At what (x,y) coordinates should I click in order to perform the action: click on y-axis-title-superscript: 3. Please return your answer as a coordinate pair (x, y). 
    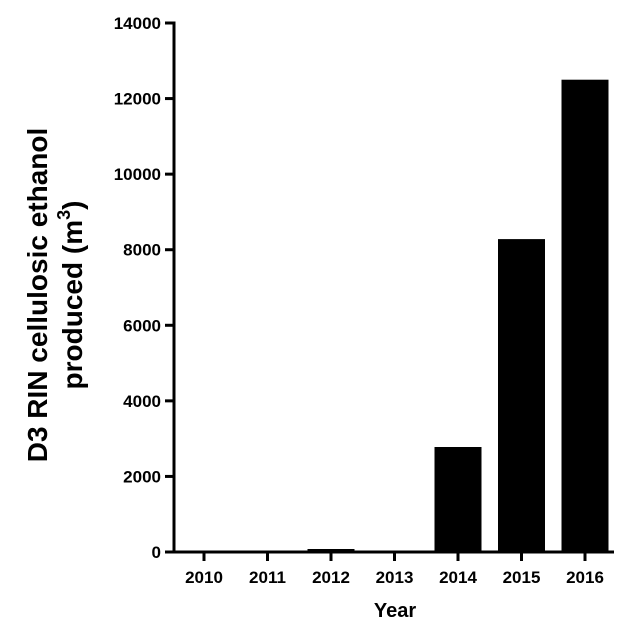
    Looking at the image, I should click on (64, 215).